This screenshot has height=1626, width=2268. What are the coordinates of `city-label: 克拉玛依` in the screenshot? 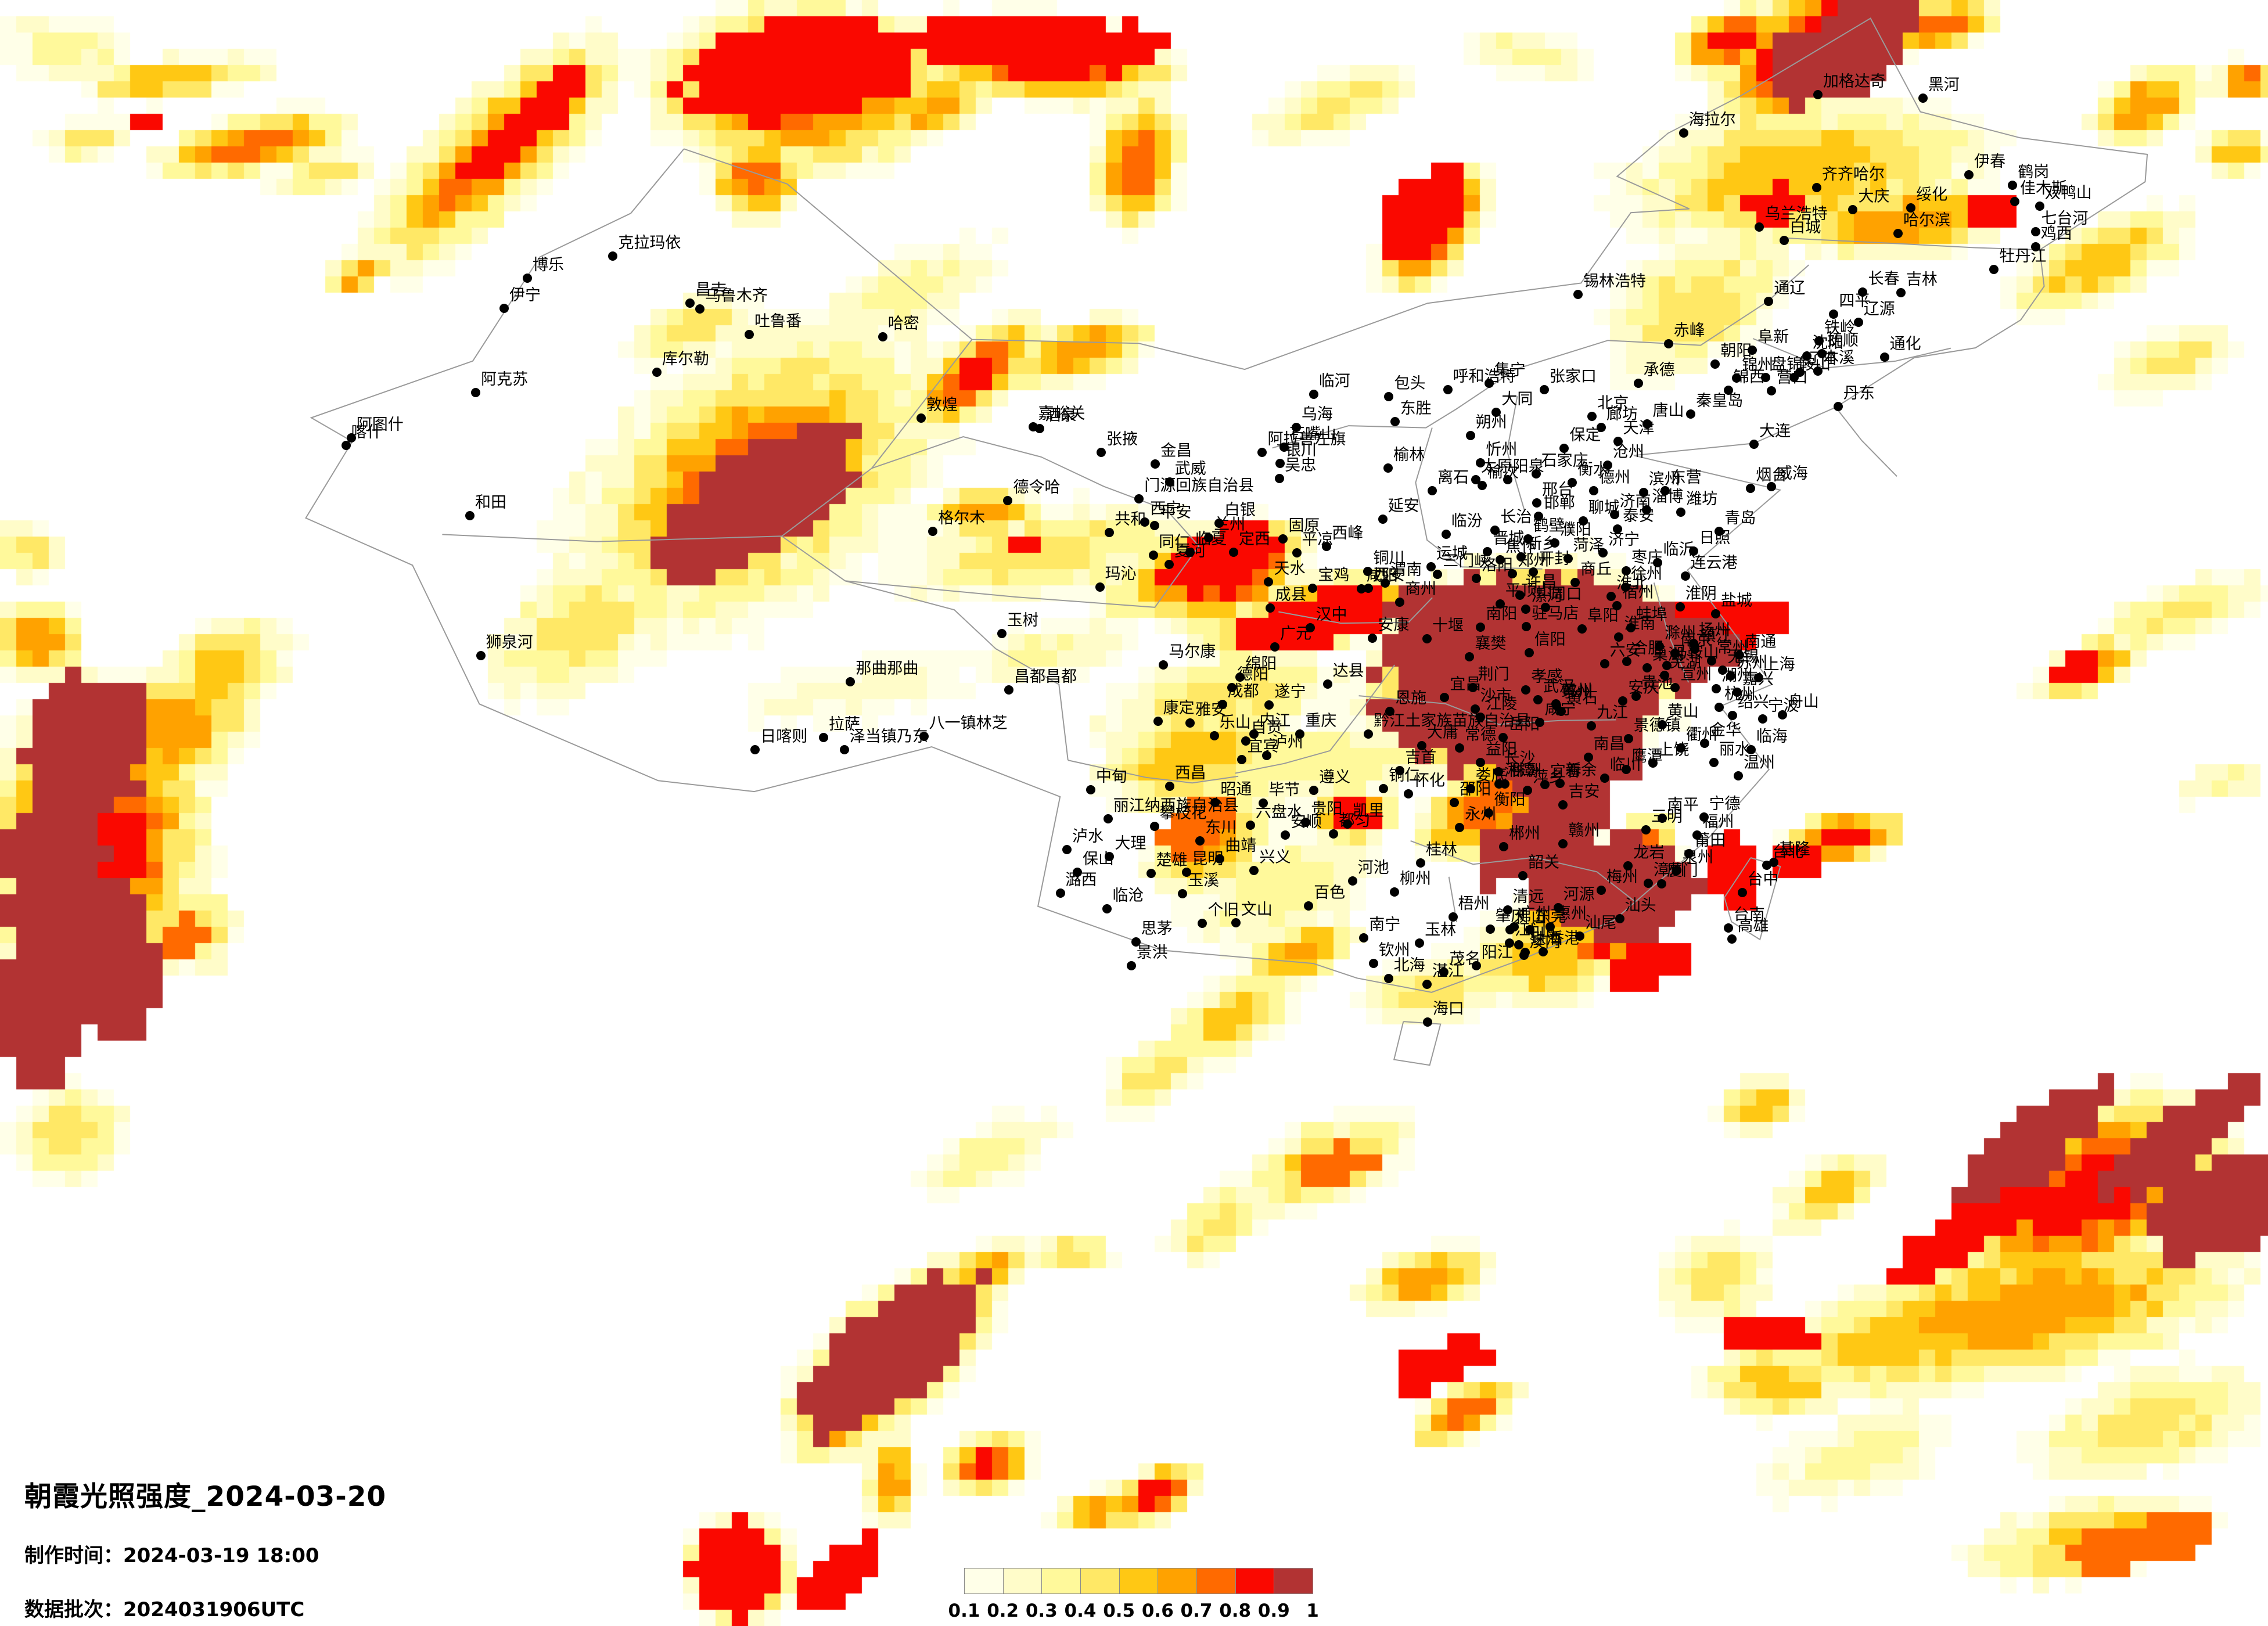 It's located at (649, 243).